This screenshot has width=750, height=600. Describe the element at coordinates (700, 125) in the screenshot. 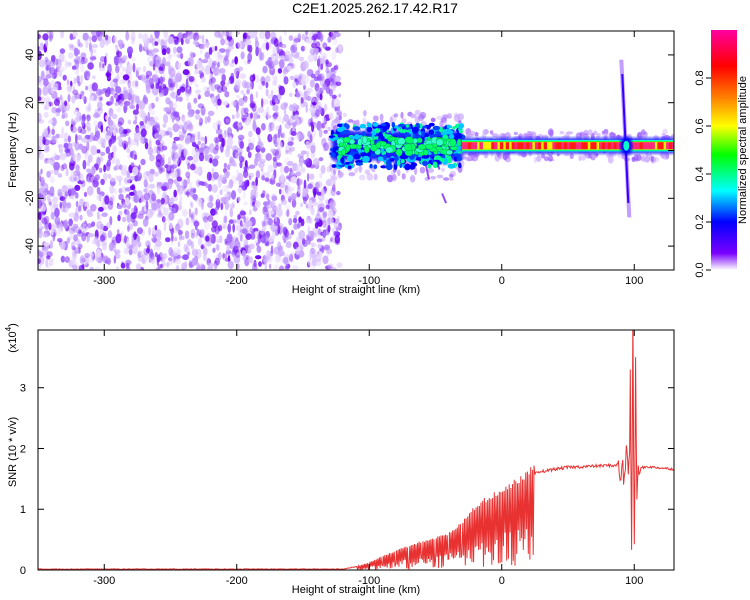

I see `colorbar-tick-label: 0.6` at that location.